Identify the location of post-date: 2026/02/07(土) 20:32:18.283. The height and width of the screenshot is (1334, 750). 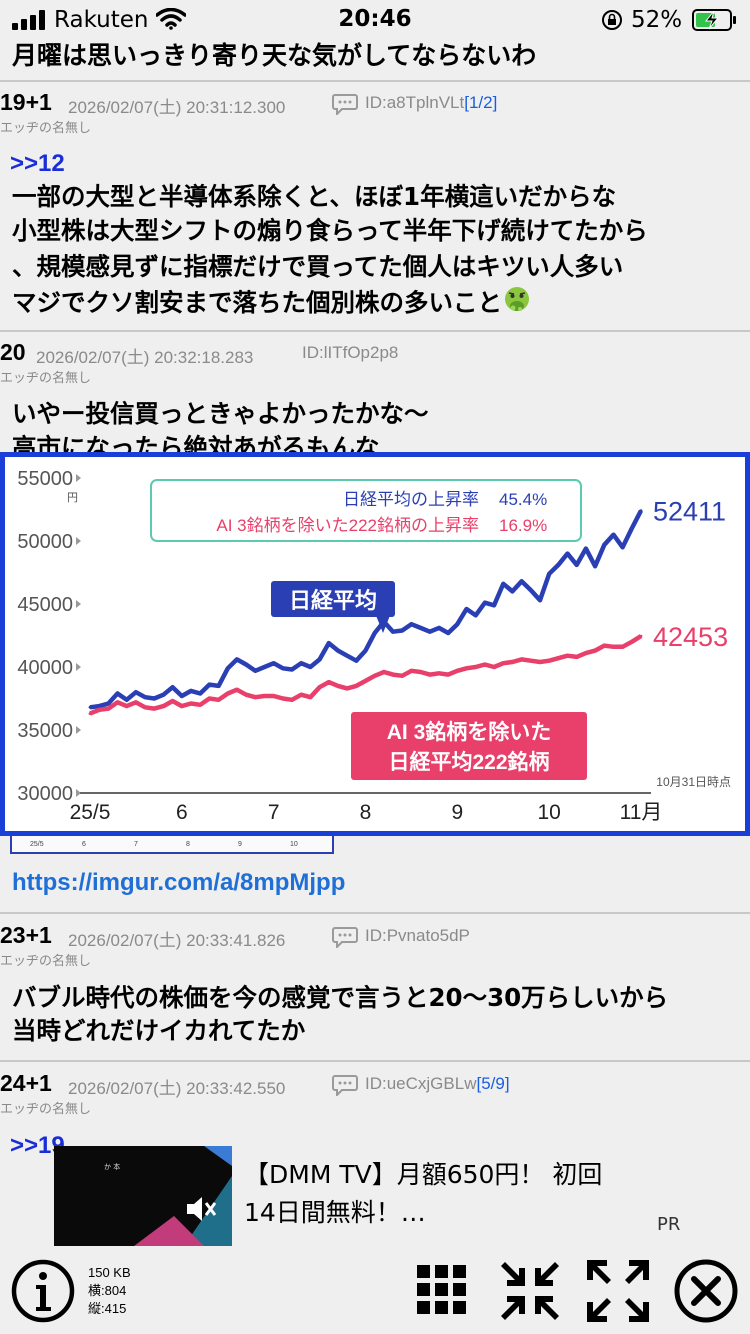
(145, 357).